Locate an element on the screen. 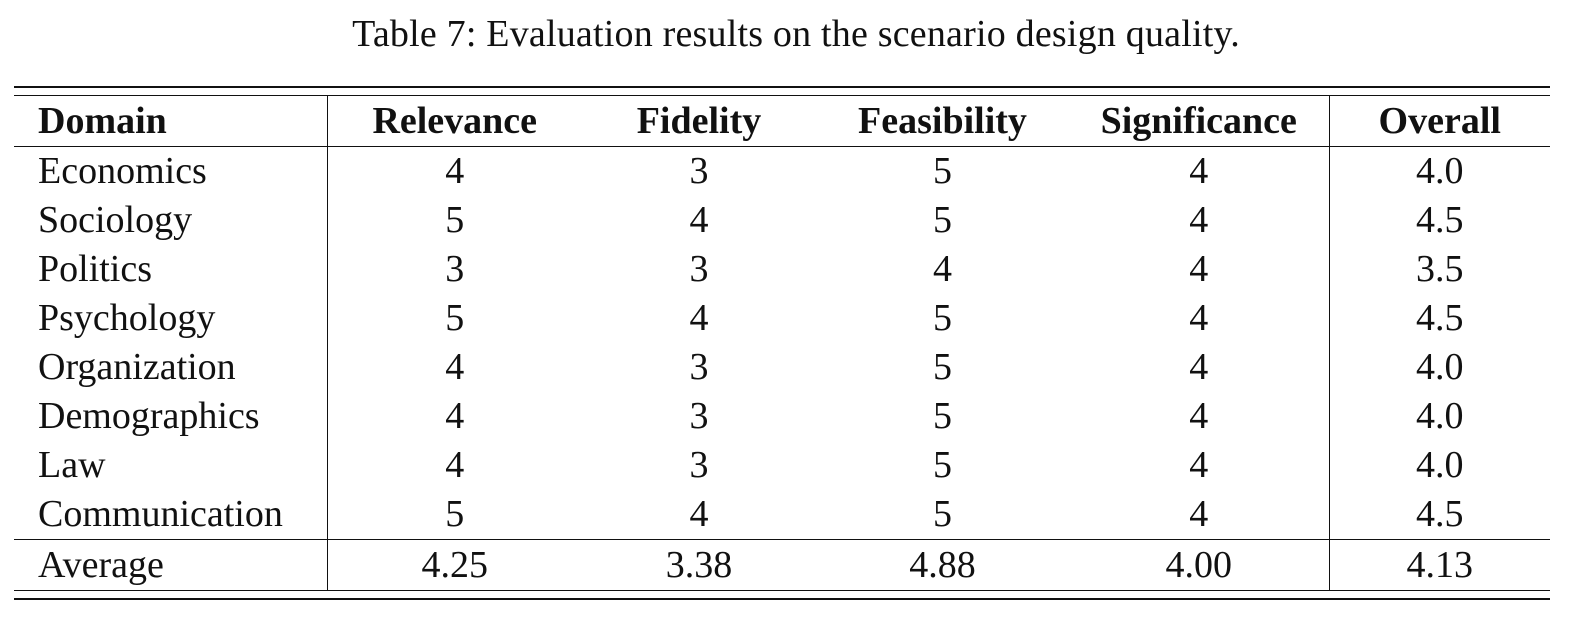 This screenshot has width=1592, height=630. overall-cell: 3.5 is located at coordinates (1440, 269).